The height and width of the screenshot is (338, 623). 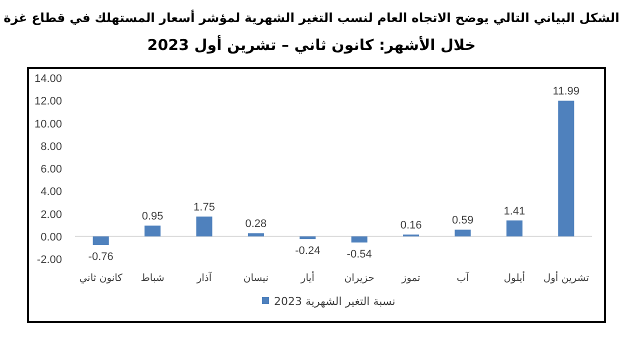 What do you see at coordinates (204, 208) in the screenshot?
I see `data-label: 1.75` at bounding box center [204, 208].